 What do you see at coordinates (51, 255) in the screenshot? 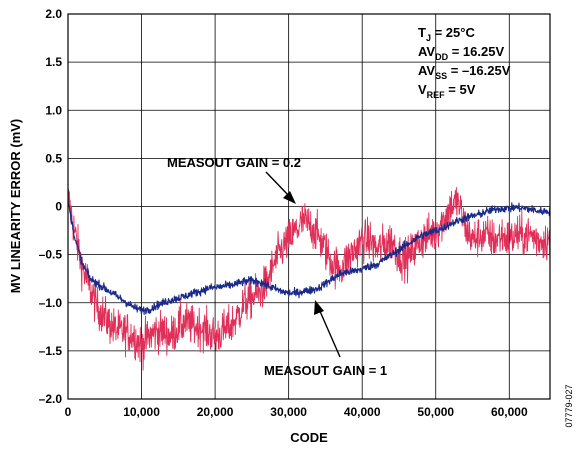
I see `y-tick-label: –0.5` at bounding box center [51, 255].